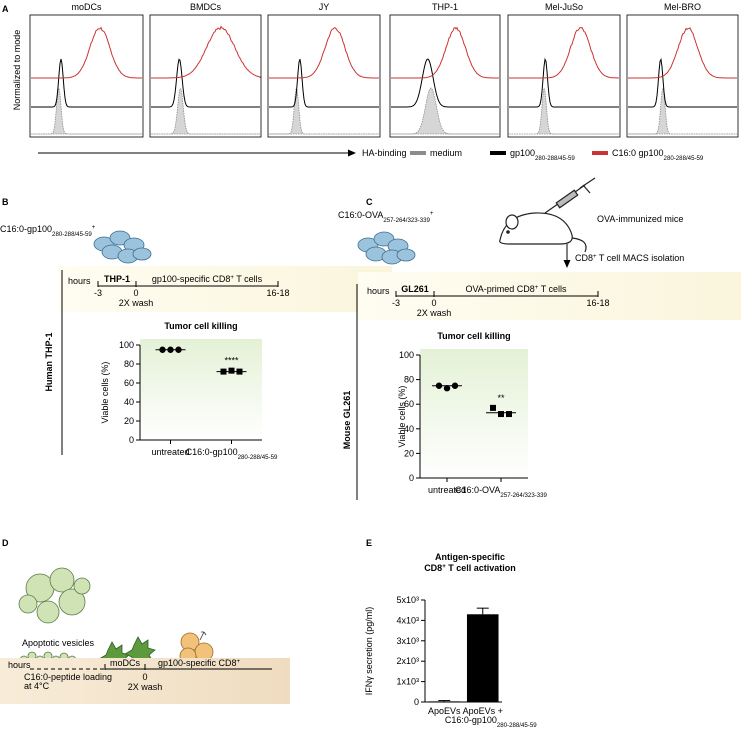 The height and width of the screenshot is (731, 741). Describe the element at coordinates (54, 616) in the screenshot. I see `vesicles-illustration` at that location.